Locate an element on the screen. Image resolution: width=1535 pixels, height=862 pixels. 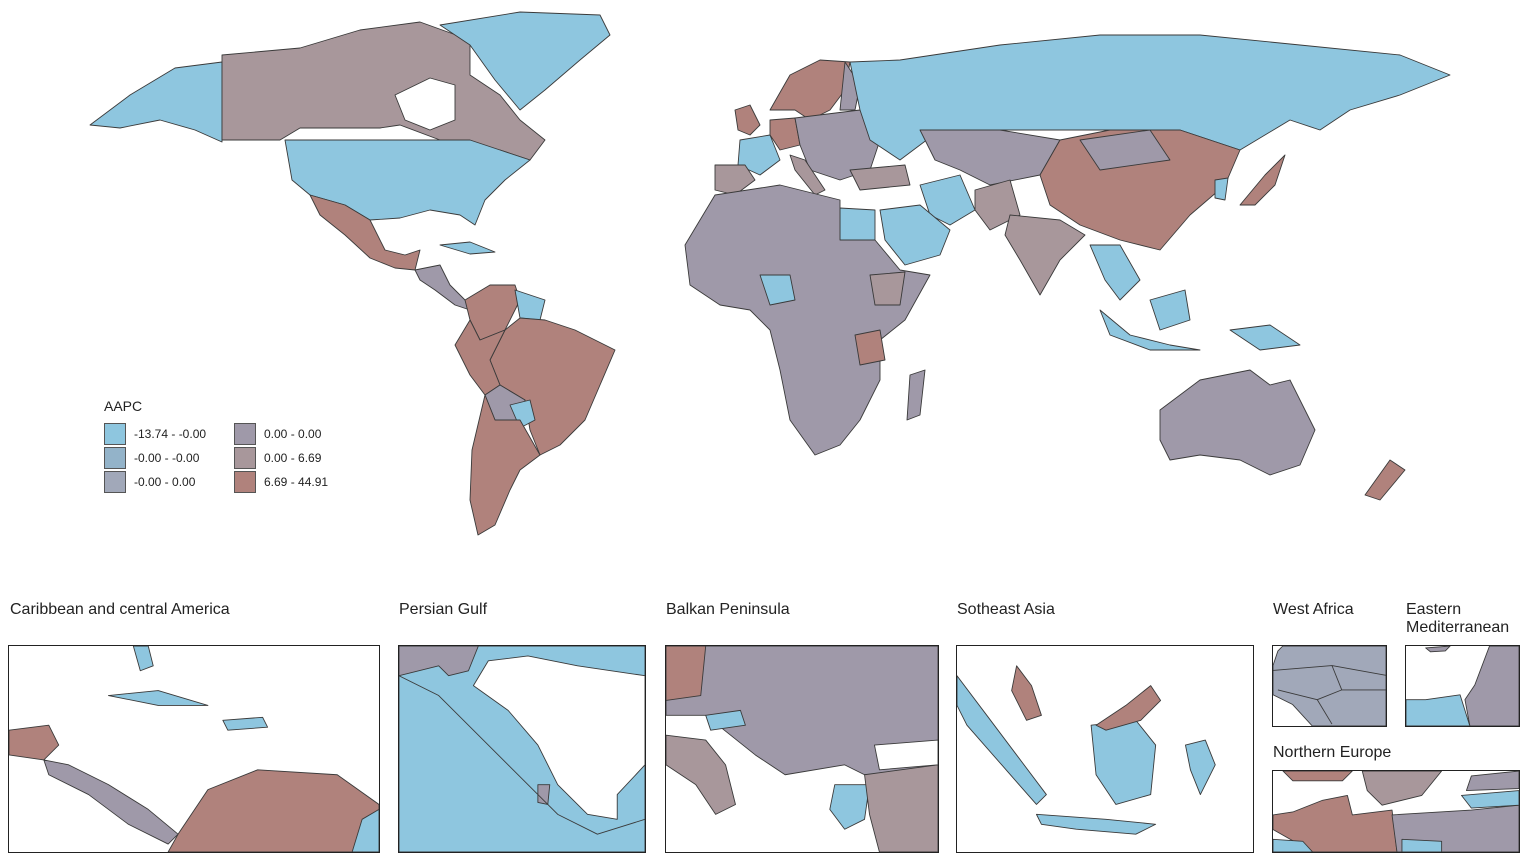
legend-item: -0.00 - 0.00 is located at coordinates (169, 482).